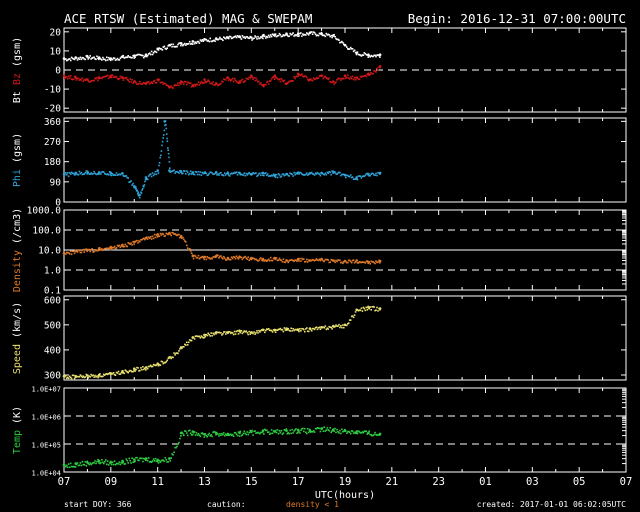  I want to click on y-axis-label-part: Phi, so click(17, 178).